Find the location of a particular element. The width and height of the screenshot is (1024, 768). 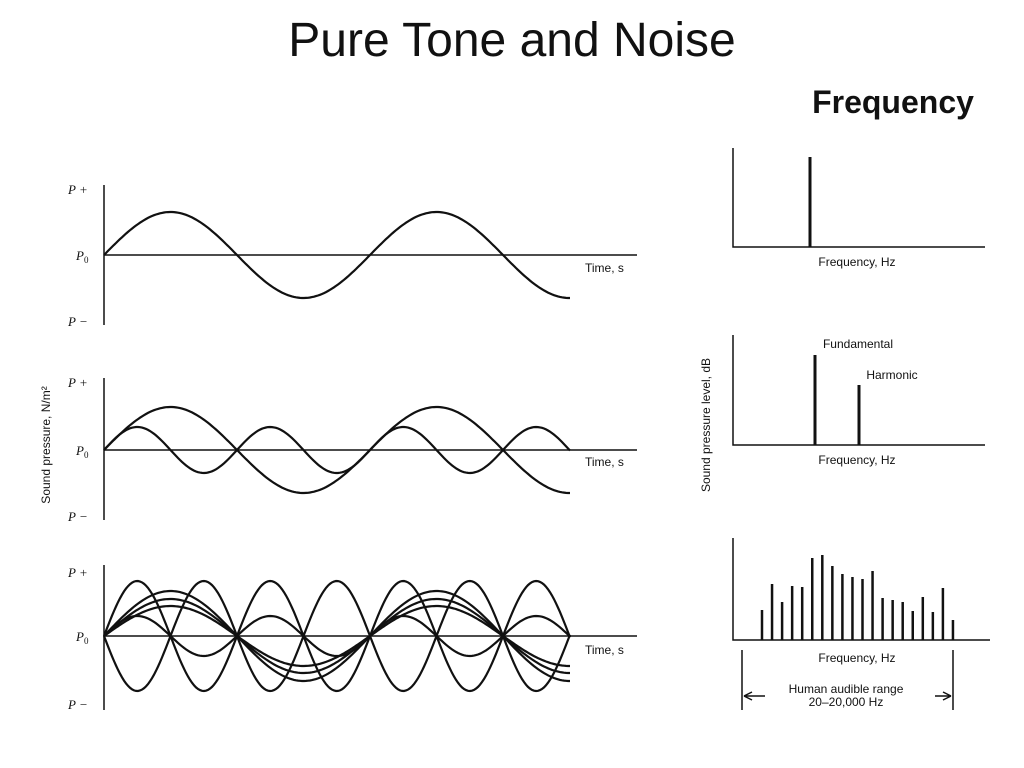

spectrum-harmonic: Fundamental Harmonic Frequency, Hz is located at coordinates (858, 401).